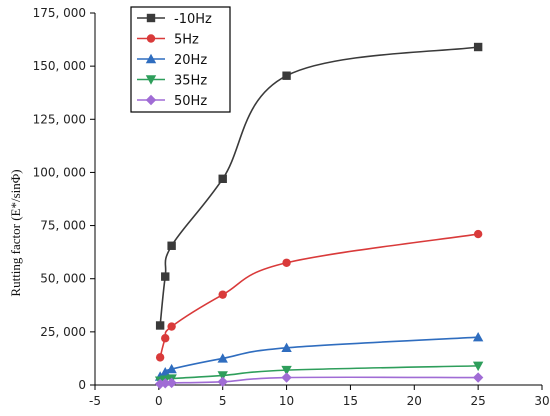 The width and height of the screenshot is (550, 416). I want to click on legend-item-35hz: 35Hz, so click(172, 81).